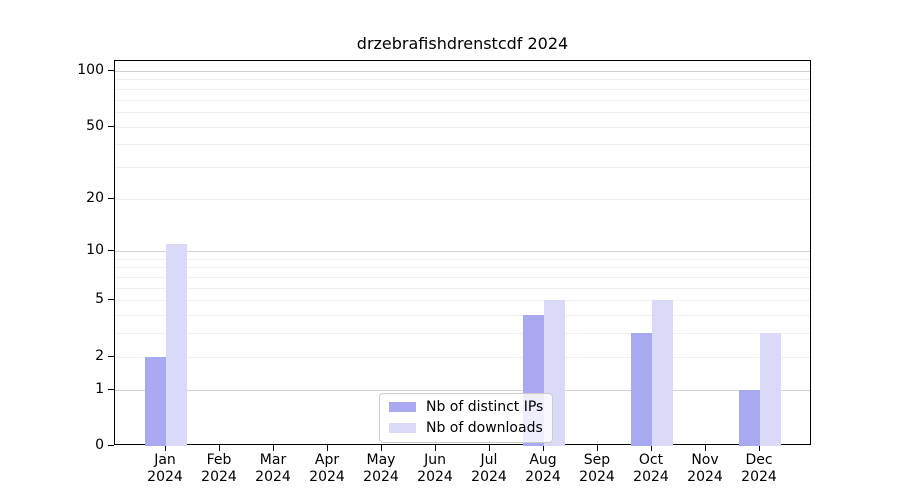 This screenshot has height=500, width=900. Describe the element at coordinates (435, 448) in the screenshot. I see `x-tick-mark-jun-2024` at that location.